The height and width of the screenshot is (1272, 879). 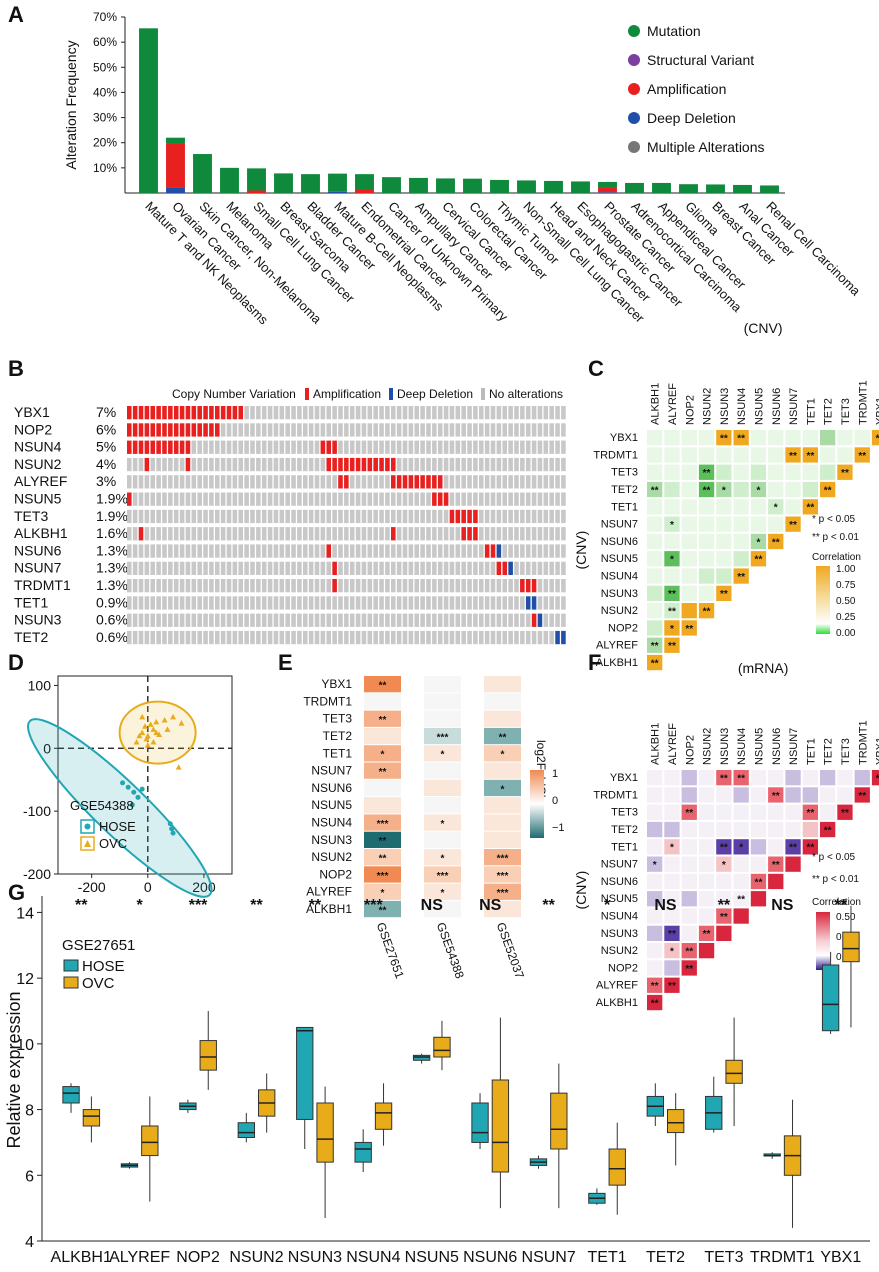 I want to click on f-row-label: NSUN5, so click(x=619, y=899).